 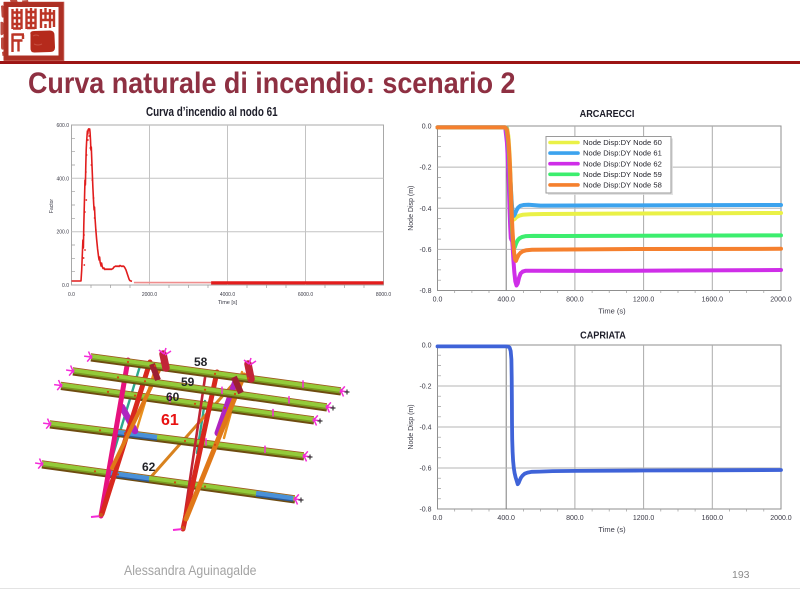 I want to click on svg-text: ARCARECCI, so click(x=607, y=114).